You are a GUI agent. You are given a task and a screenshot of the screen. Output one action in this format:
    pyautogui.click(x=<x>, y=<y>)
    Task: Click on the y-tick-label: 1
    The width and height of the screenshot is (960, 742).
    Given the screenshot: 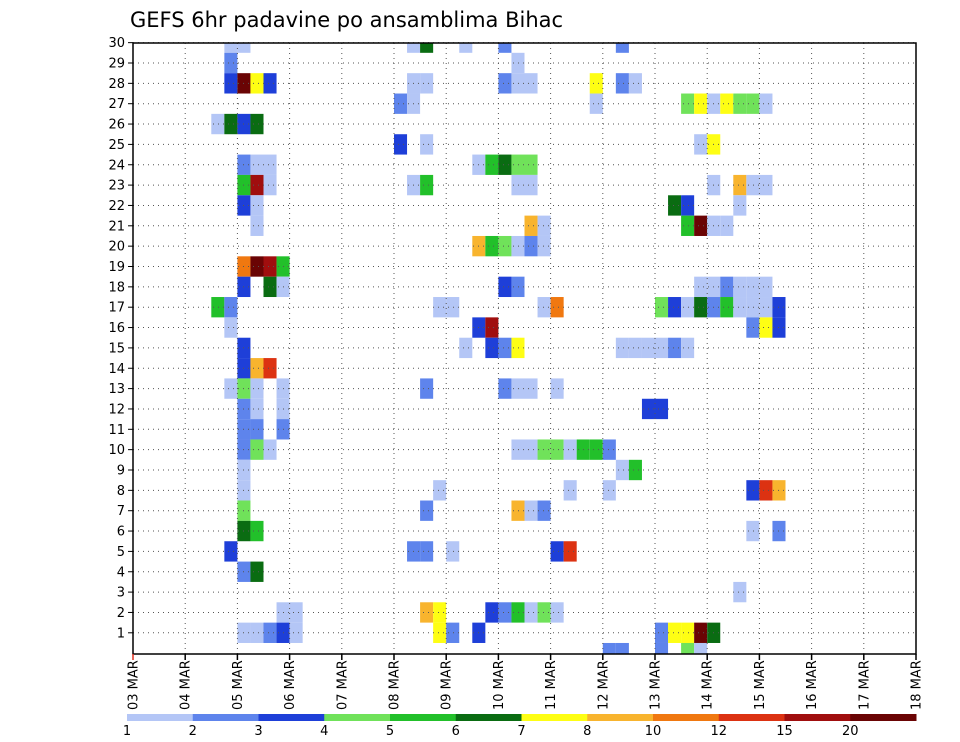 What is the action you would take?
    pyautogui.click(x=121, y=633)
    